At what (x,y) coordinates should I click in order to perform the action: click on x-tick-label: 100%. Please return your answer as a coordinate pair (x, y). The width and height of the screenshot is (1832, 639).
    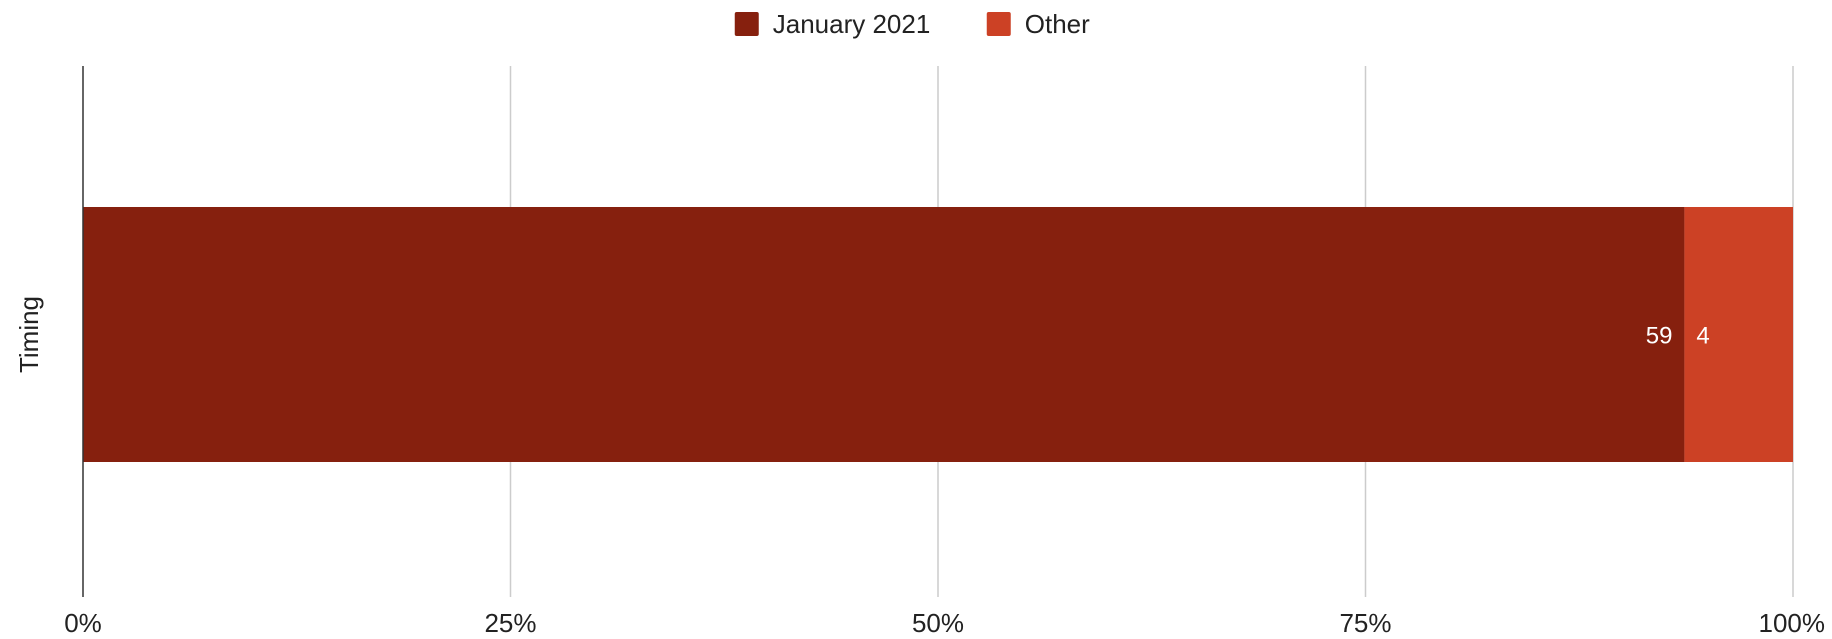
    Looking at the image, I should click on (1792, 623).